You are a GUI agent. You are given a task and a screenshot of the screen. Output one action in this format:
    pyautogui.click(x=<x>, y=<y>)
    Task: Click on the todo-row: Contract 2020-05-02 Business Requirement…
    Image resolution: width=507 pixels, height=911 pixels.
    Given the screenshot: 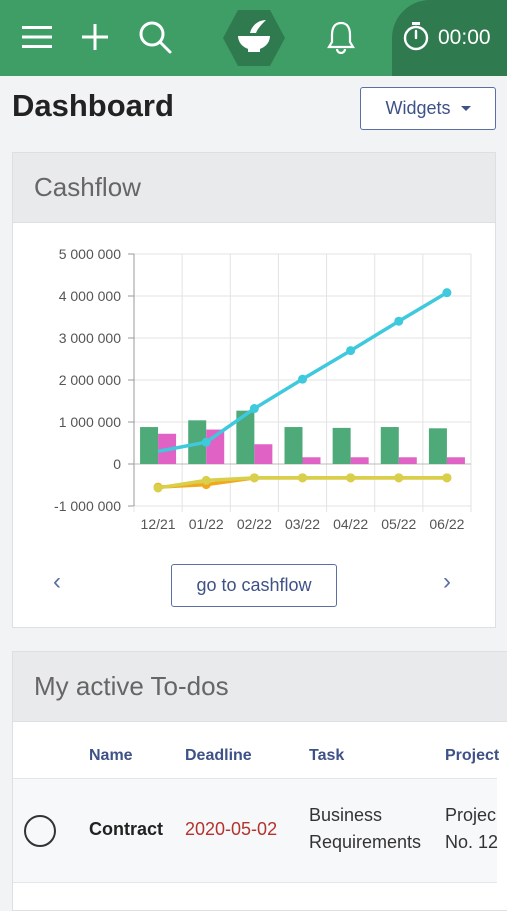 What is the action you would take?
    pyautogui.click(x=256, y=831)
    